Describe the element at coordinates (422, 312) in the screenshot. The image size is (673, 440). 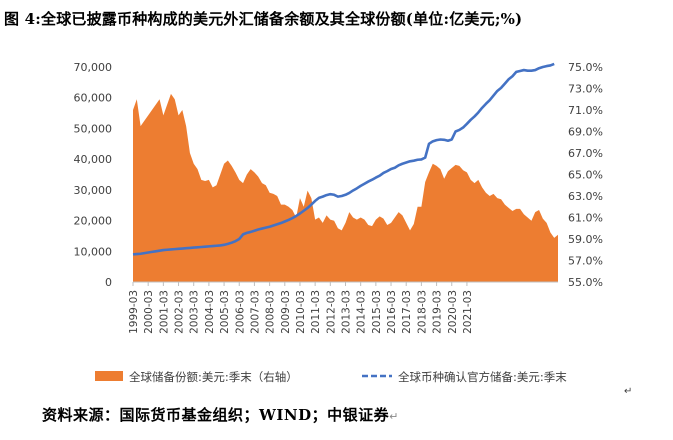
I see `x-tick-label: 2018-03` at that location.